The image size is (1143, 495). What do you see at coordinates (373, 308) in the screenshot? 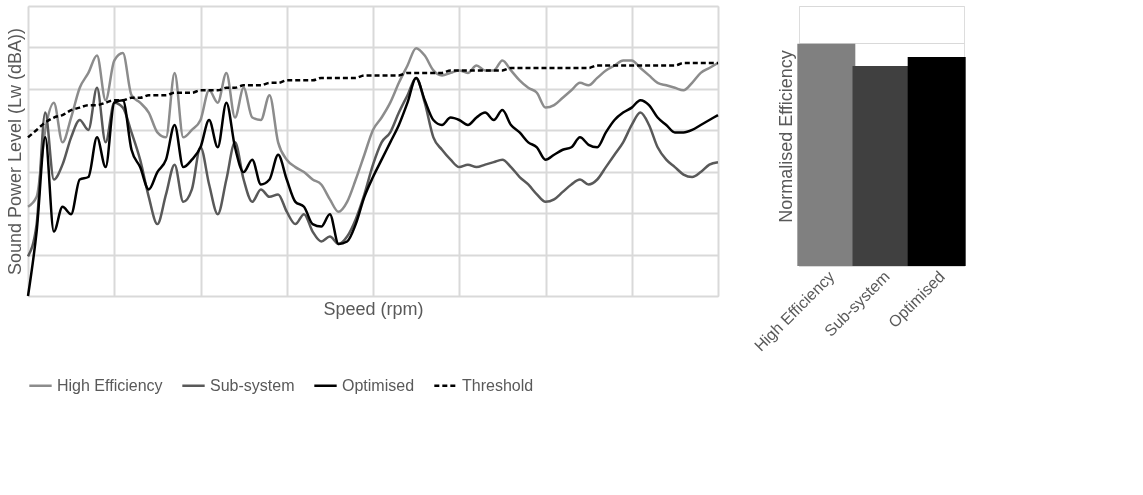
I see `x-axis-title: Speed (rpm)` at bounding box center [373, 308].